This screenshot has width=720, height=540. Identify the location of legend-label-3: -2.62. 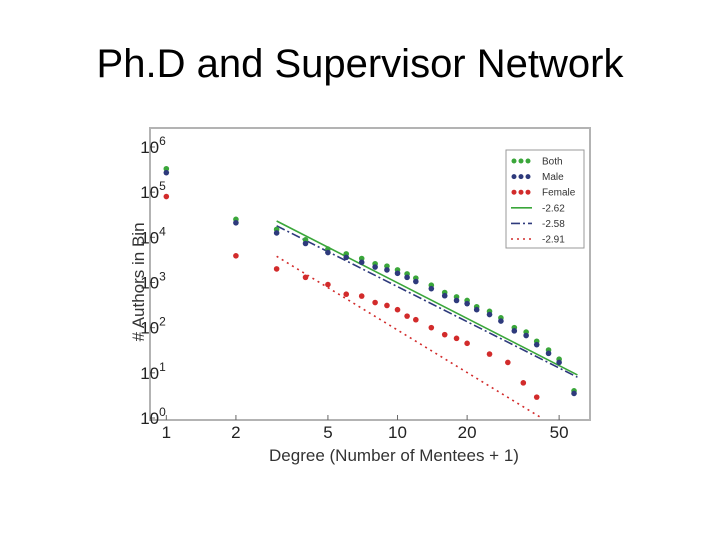
(553, 208).